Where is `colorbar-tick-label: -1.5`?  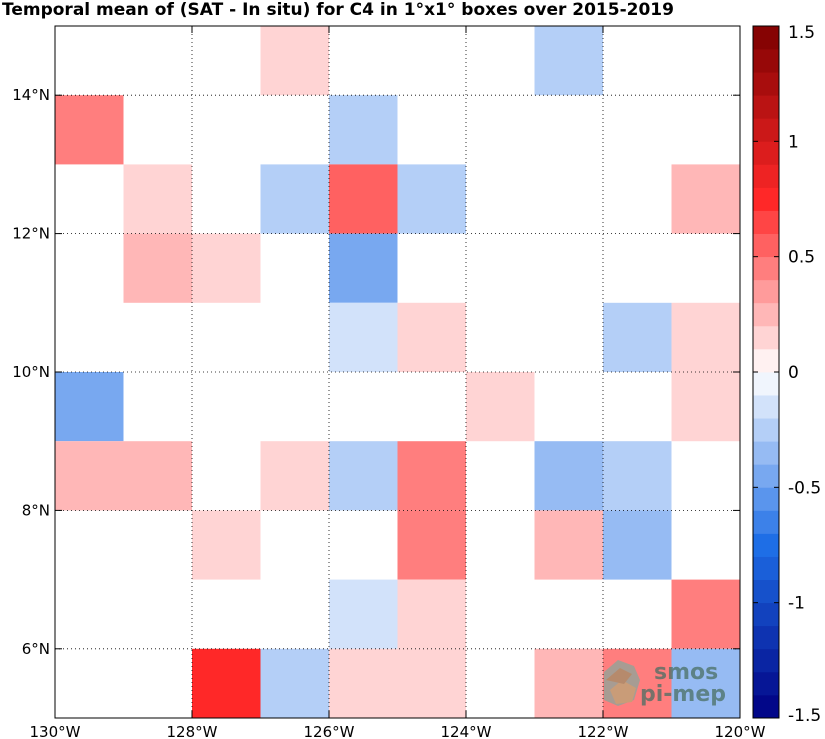
colorbar-tick-label: -1.5 is located at coordinates (804, 716).